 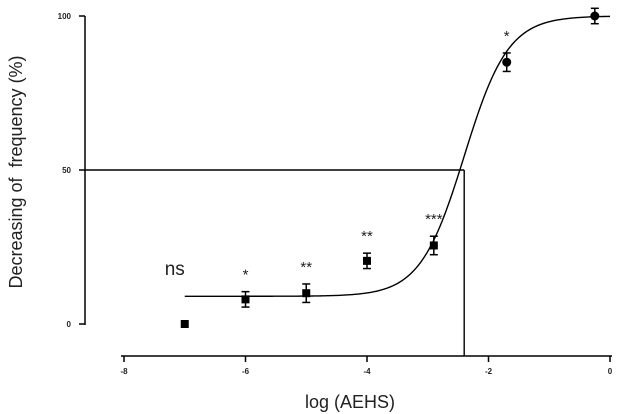 I want to click on y-tick-label-50: 50, so click(x=66, y=170).